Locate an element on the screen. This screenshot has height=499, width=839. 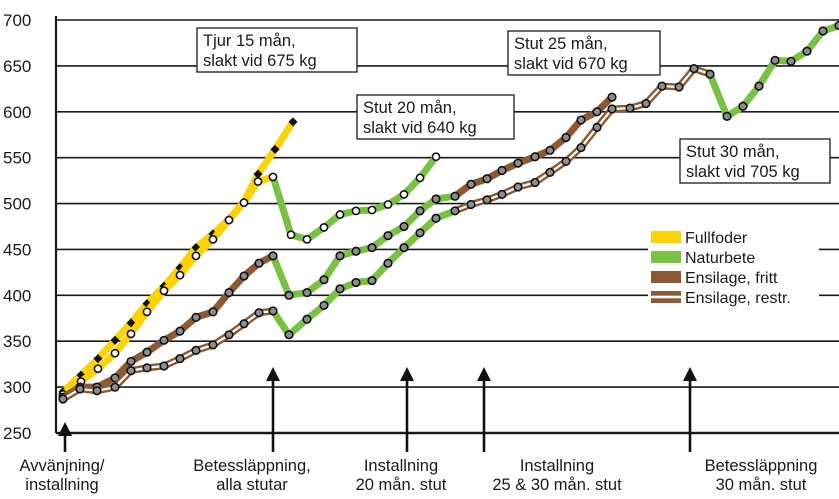
y-tick-label: 300 is located at coordinates (17, 387).